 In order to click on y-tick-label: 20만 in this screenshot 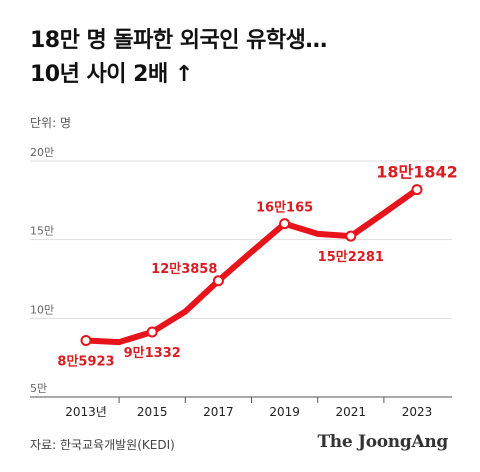, I will do `click(42, 152)`.